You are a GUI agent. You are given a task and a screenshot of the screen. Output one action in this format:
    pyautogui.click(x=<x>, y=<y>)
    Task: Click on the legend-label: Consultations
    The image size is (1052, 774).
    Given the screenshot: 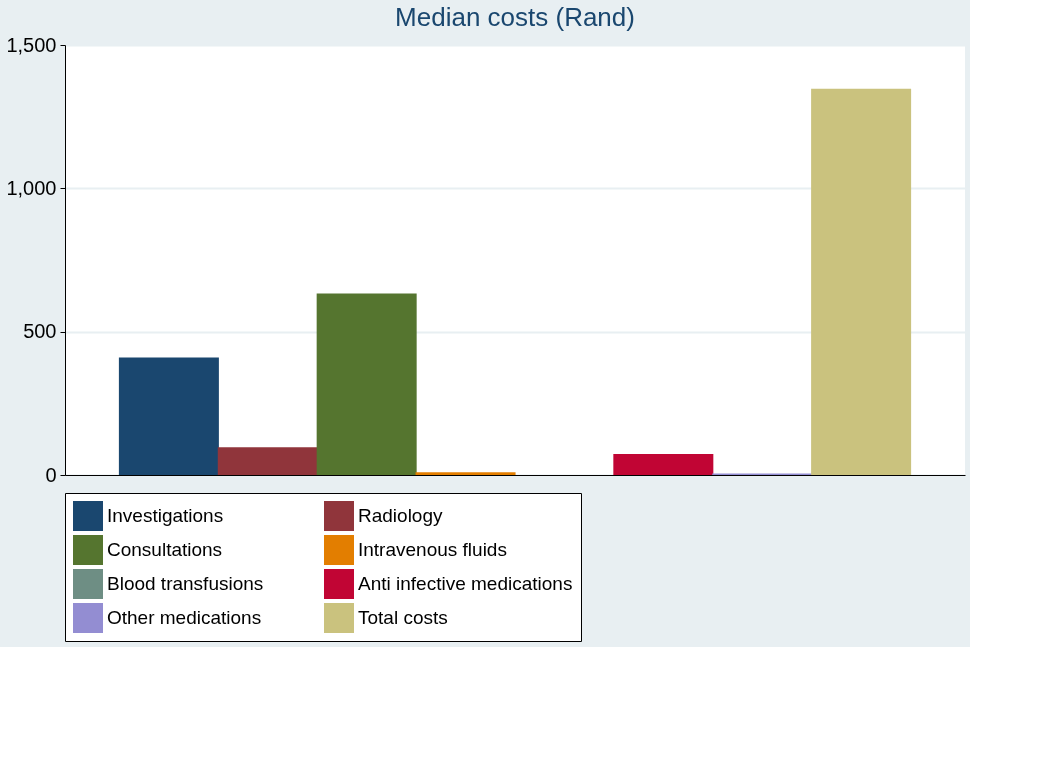 What is the action you would take?
    pyautogui.click(x=165, y=549)
    